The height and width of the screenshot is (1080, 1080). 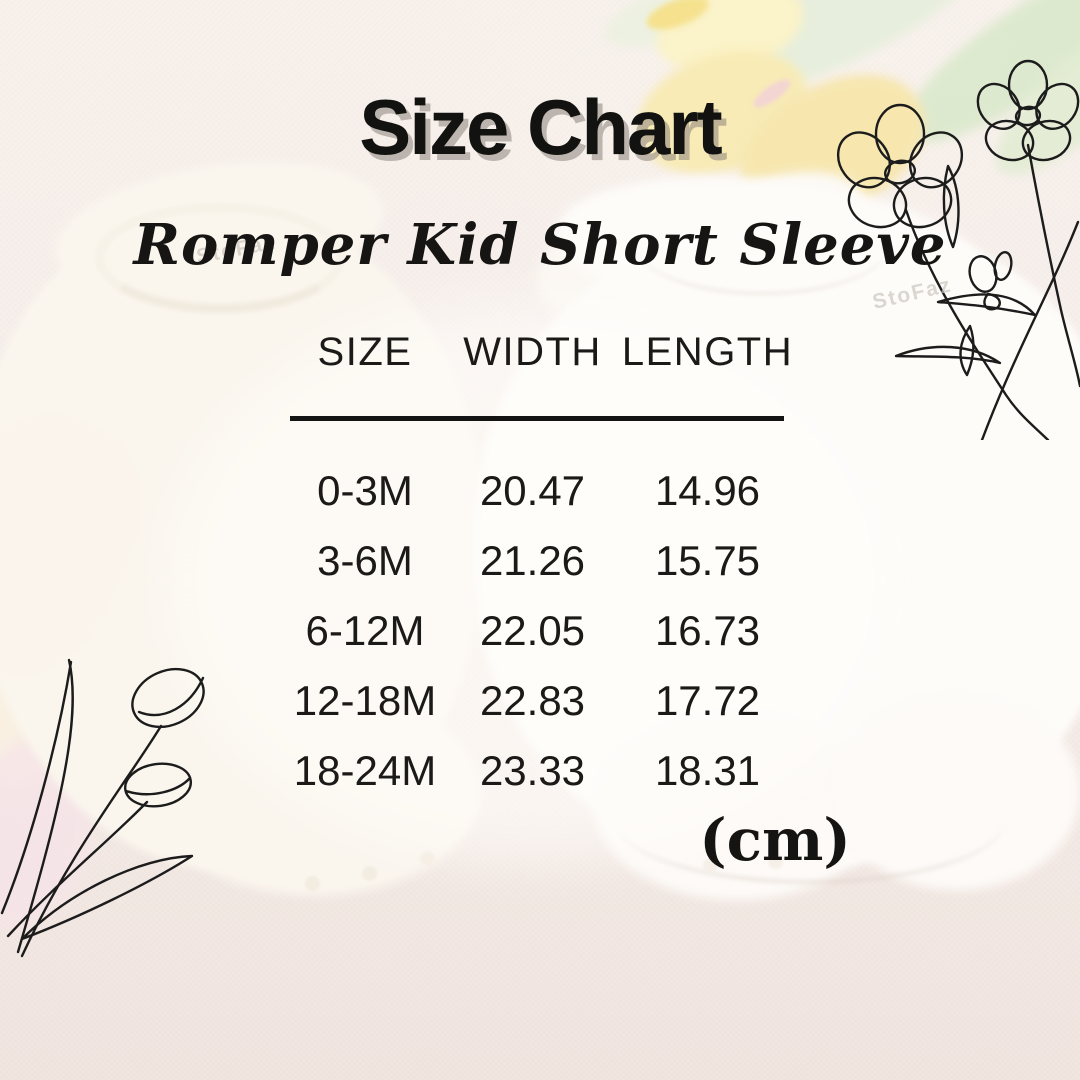 I want to click on header-divider-line, so click(x=537, y=418).